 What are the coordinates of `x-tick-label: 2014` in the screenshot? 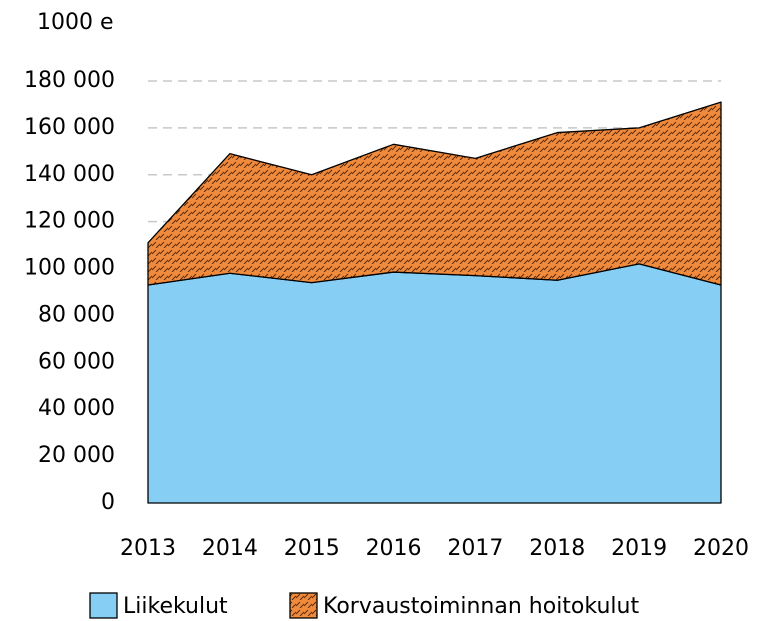 It's located at (230, 548).